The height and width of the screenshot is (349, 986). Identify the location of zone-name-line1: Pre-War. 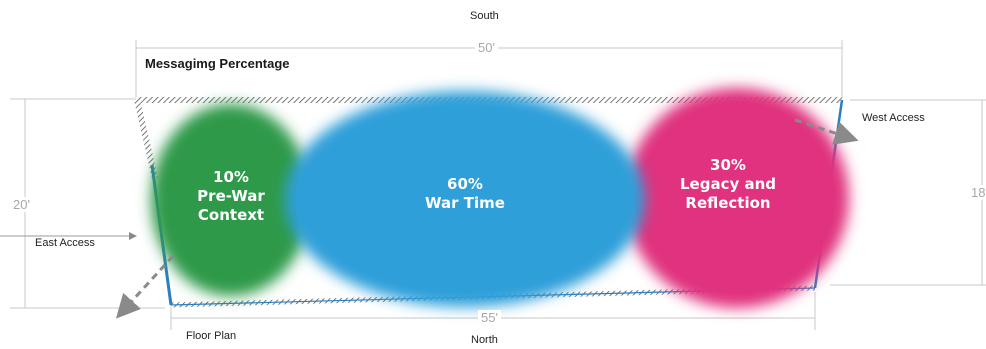
(231, 196).